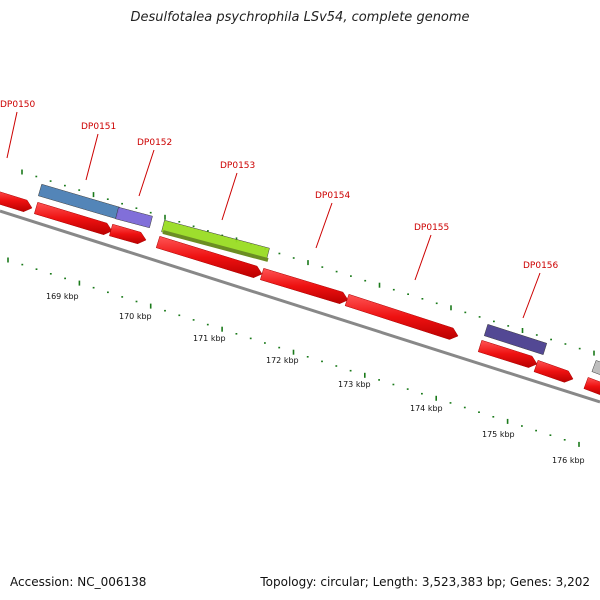  I want to click on gene-label-dp0152: DP0152, so click(154, 143).